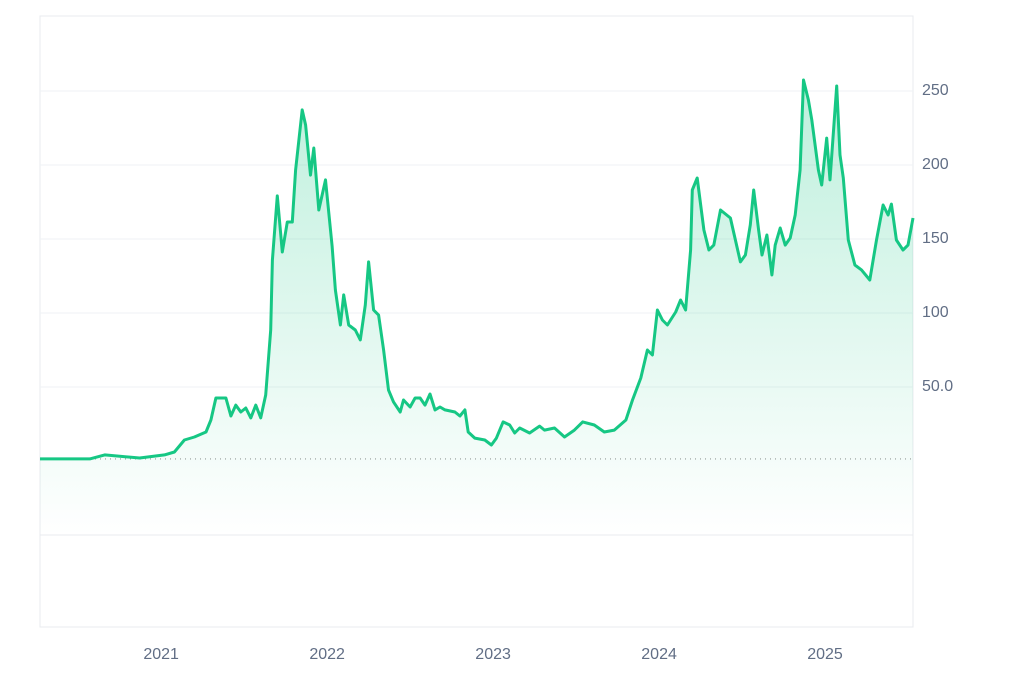 This screenshot has height=683, width=1024. I want to click on y-tick-label: 250, so click(935, 90).